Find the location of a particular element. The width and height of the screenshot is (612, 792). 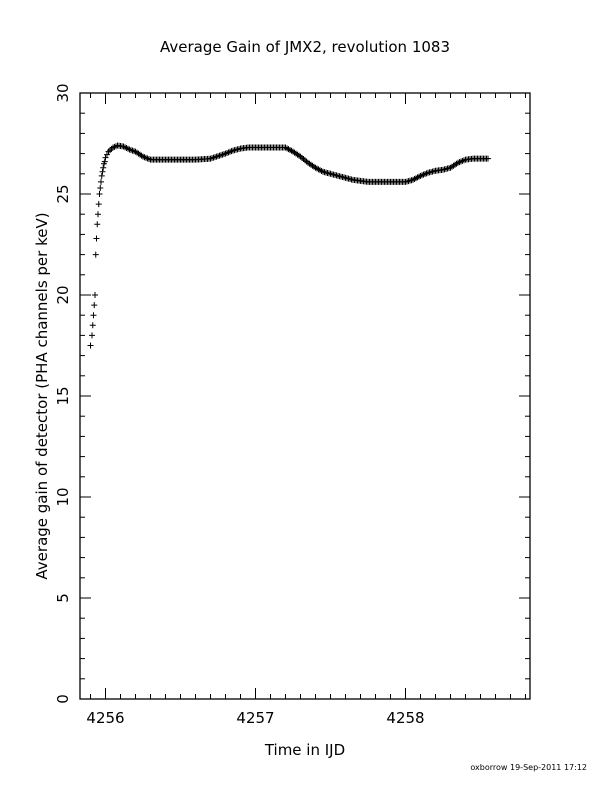

x-tick-label: 4257 is located at coordinates (255, 718).